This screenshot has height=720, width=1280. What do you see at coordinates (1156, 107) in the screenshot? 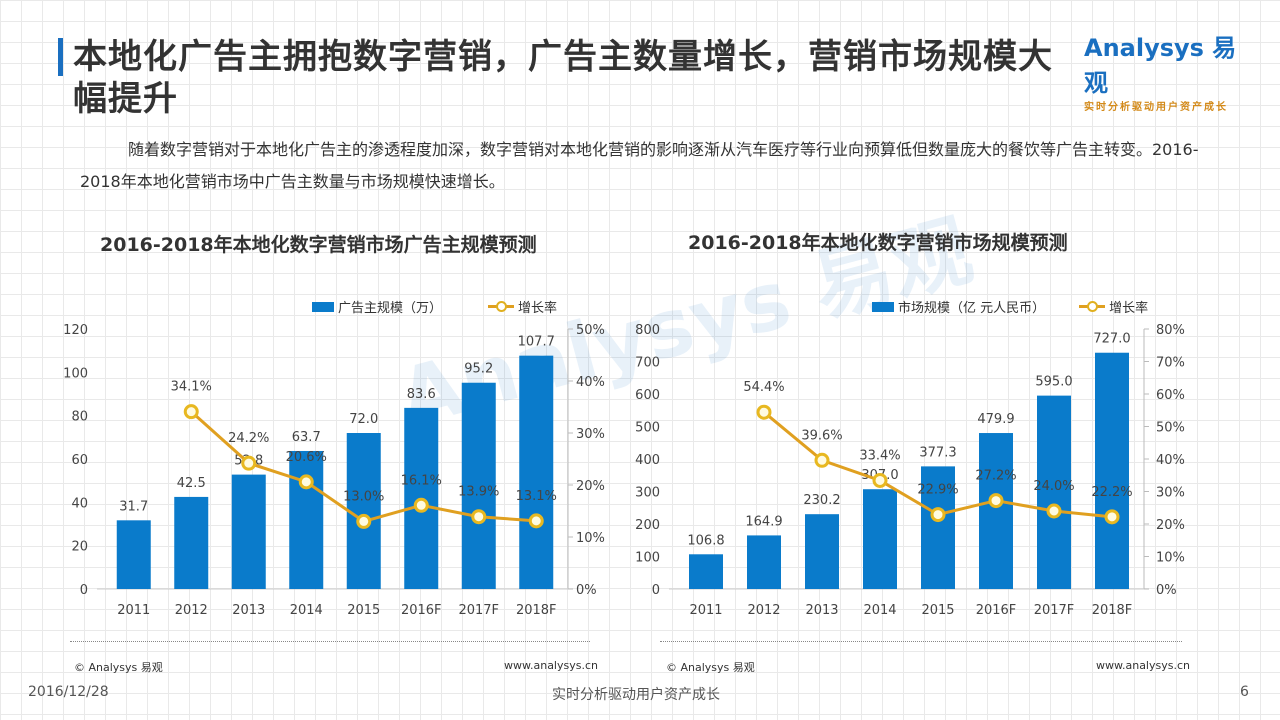
I see `logo-tagline: 实时分析驱动用户资产成长` at bounding box center [1156, 107].